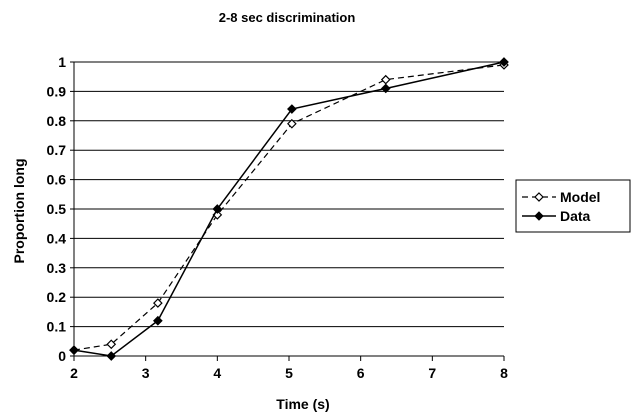 Image resolution: width=638 pixels, height=417 pixels. Describe the element at coordinates (302, 404) in the screenshot. I see `x-axis-label: Time (s)` at that location.